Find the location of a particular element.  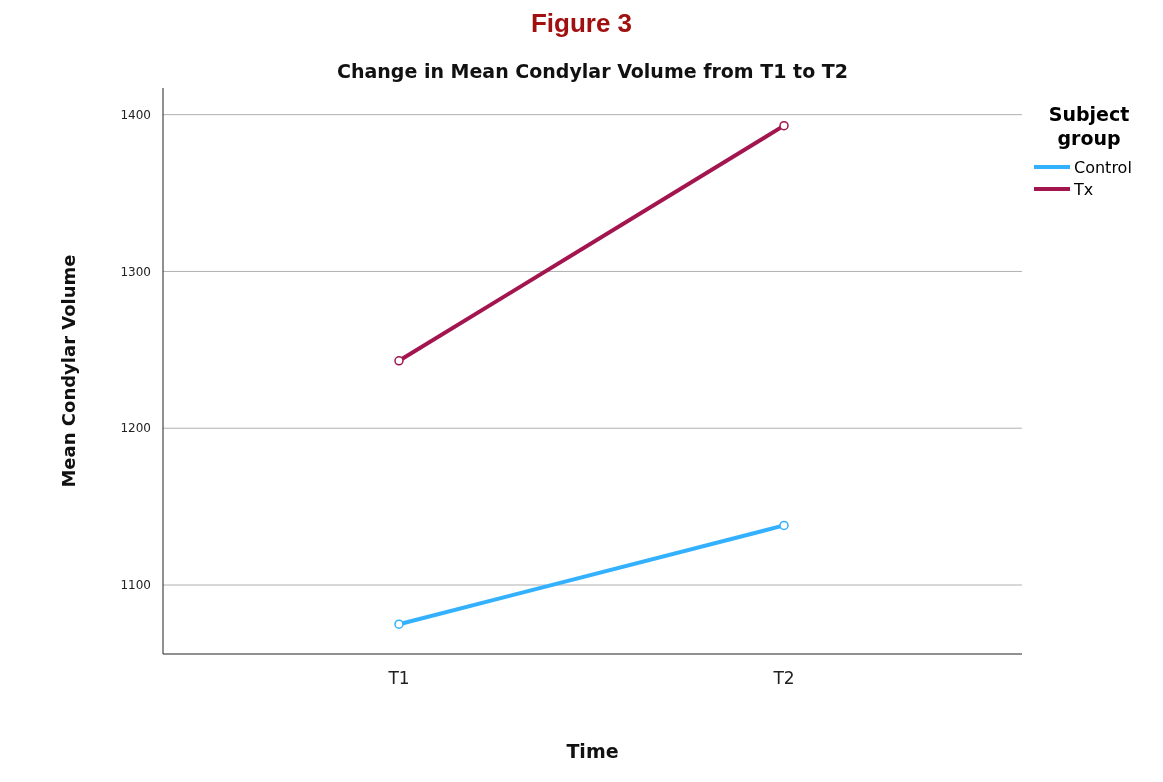

legend-label: Tx is located at coordinates (1084, 189).